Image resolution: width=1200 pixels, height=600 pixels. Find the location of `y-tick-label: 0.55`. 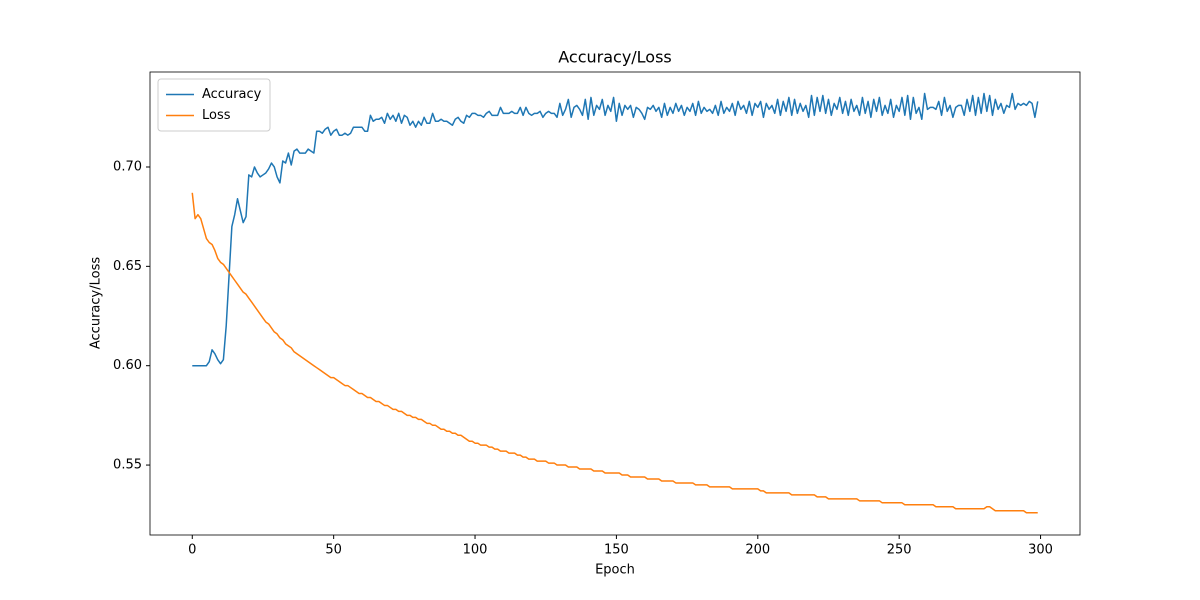

y-tick-label: 0.55 is located at coordinates (127, 465).